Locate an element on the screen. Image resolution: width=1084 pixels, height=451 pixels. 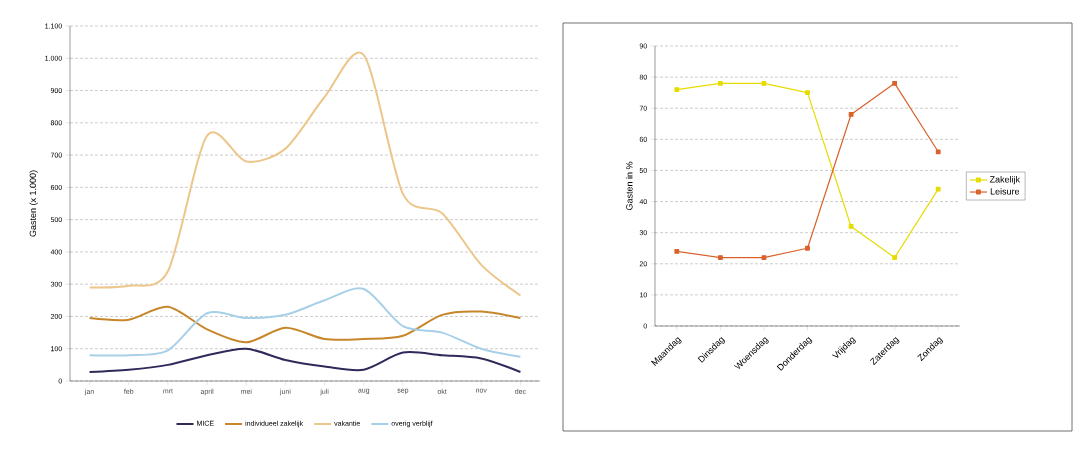
y-axis-title: Gasten (x 1.000) is located at coordinates (33, 203).